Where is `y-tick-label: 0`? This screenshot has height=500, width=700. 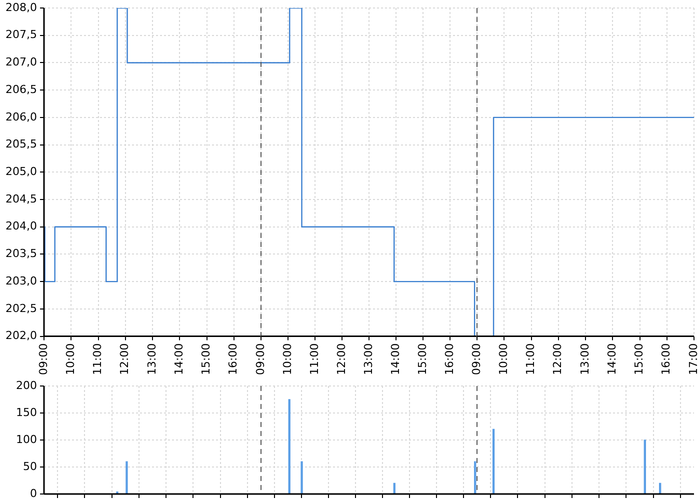 y-tick-label: 0 is located at coordinates (33, 493).